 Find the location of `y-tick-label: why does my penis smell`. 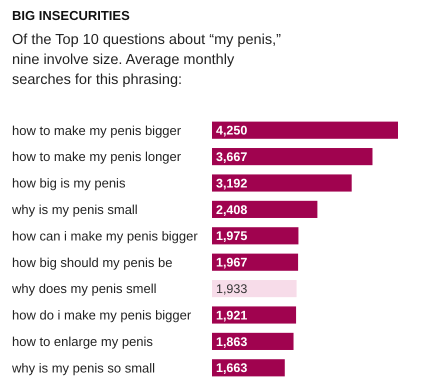

y-tick-label: why does my penis smell is located at coordinates (84, 288).